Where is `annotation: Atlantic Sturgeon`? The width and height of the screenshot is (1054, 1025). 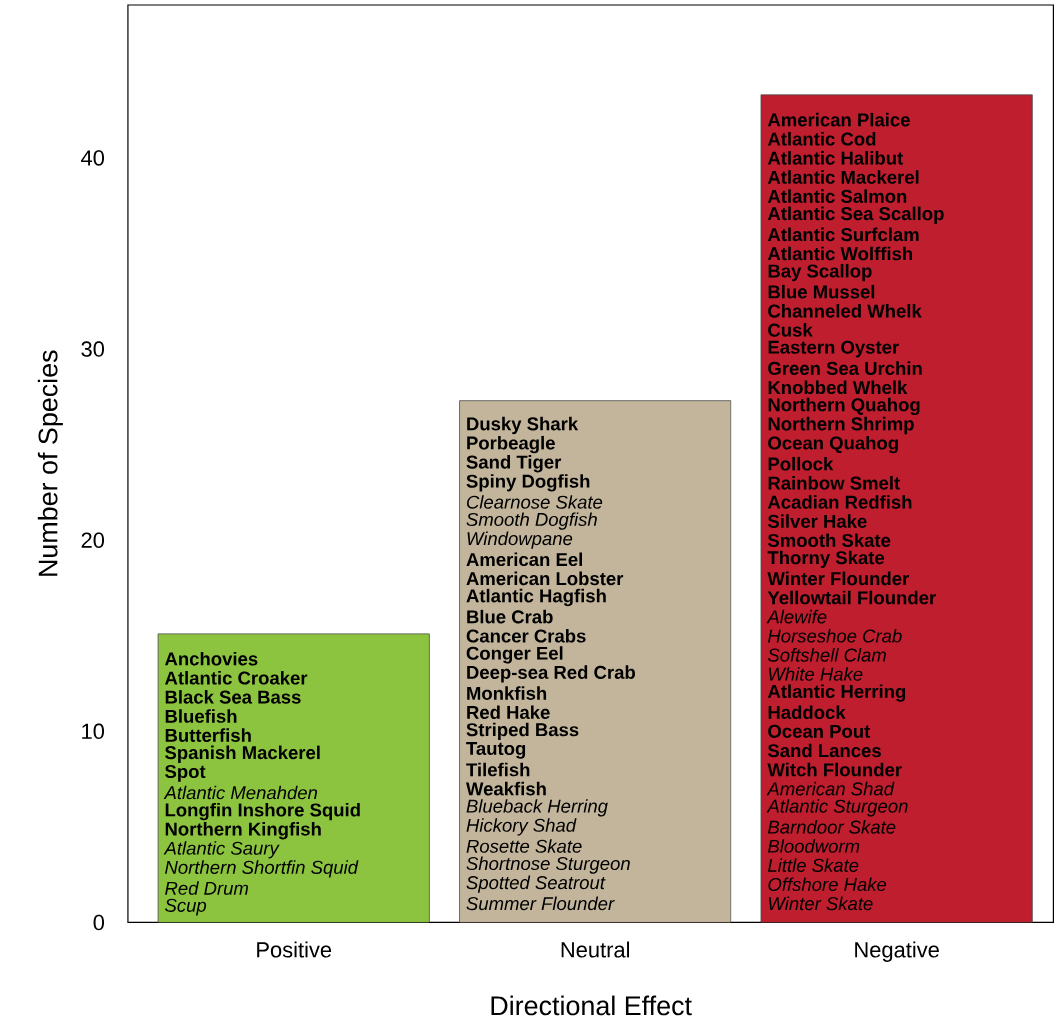 annotation: Atlantic Sturgeon is located at coordinates (837, 807).